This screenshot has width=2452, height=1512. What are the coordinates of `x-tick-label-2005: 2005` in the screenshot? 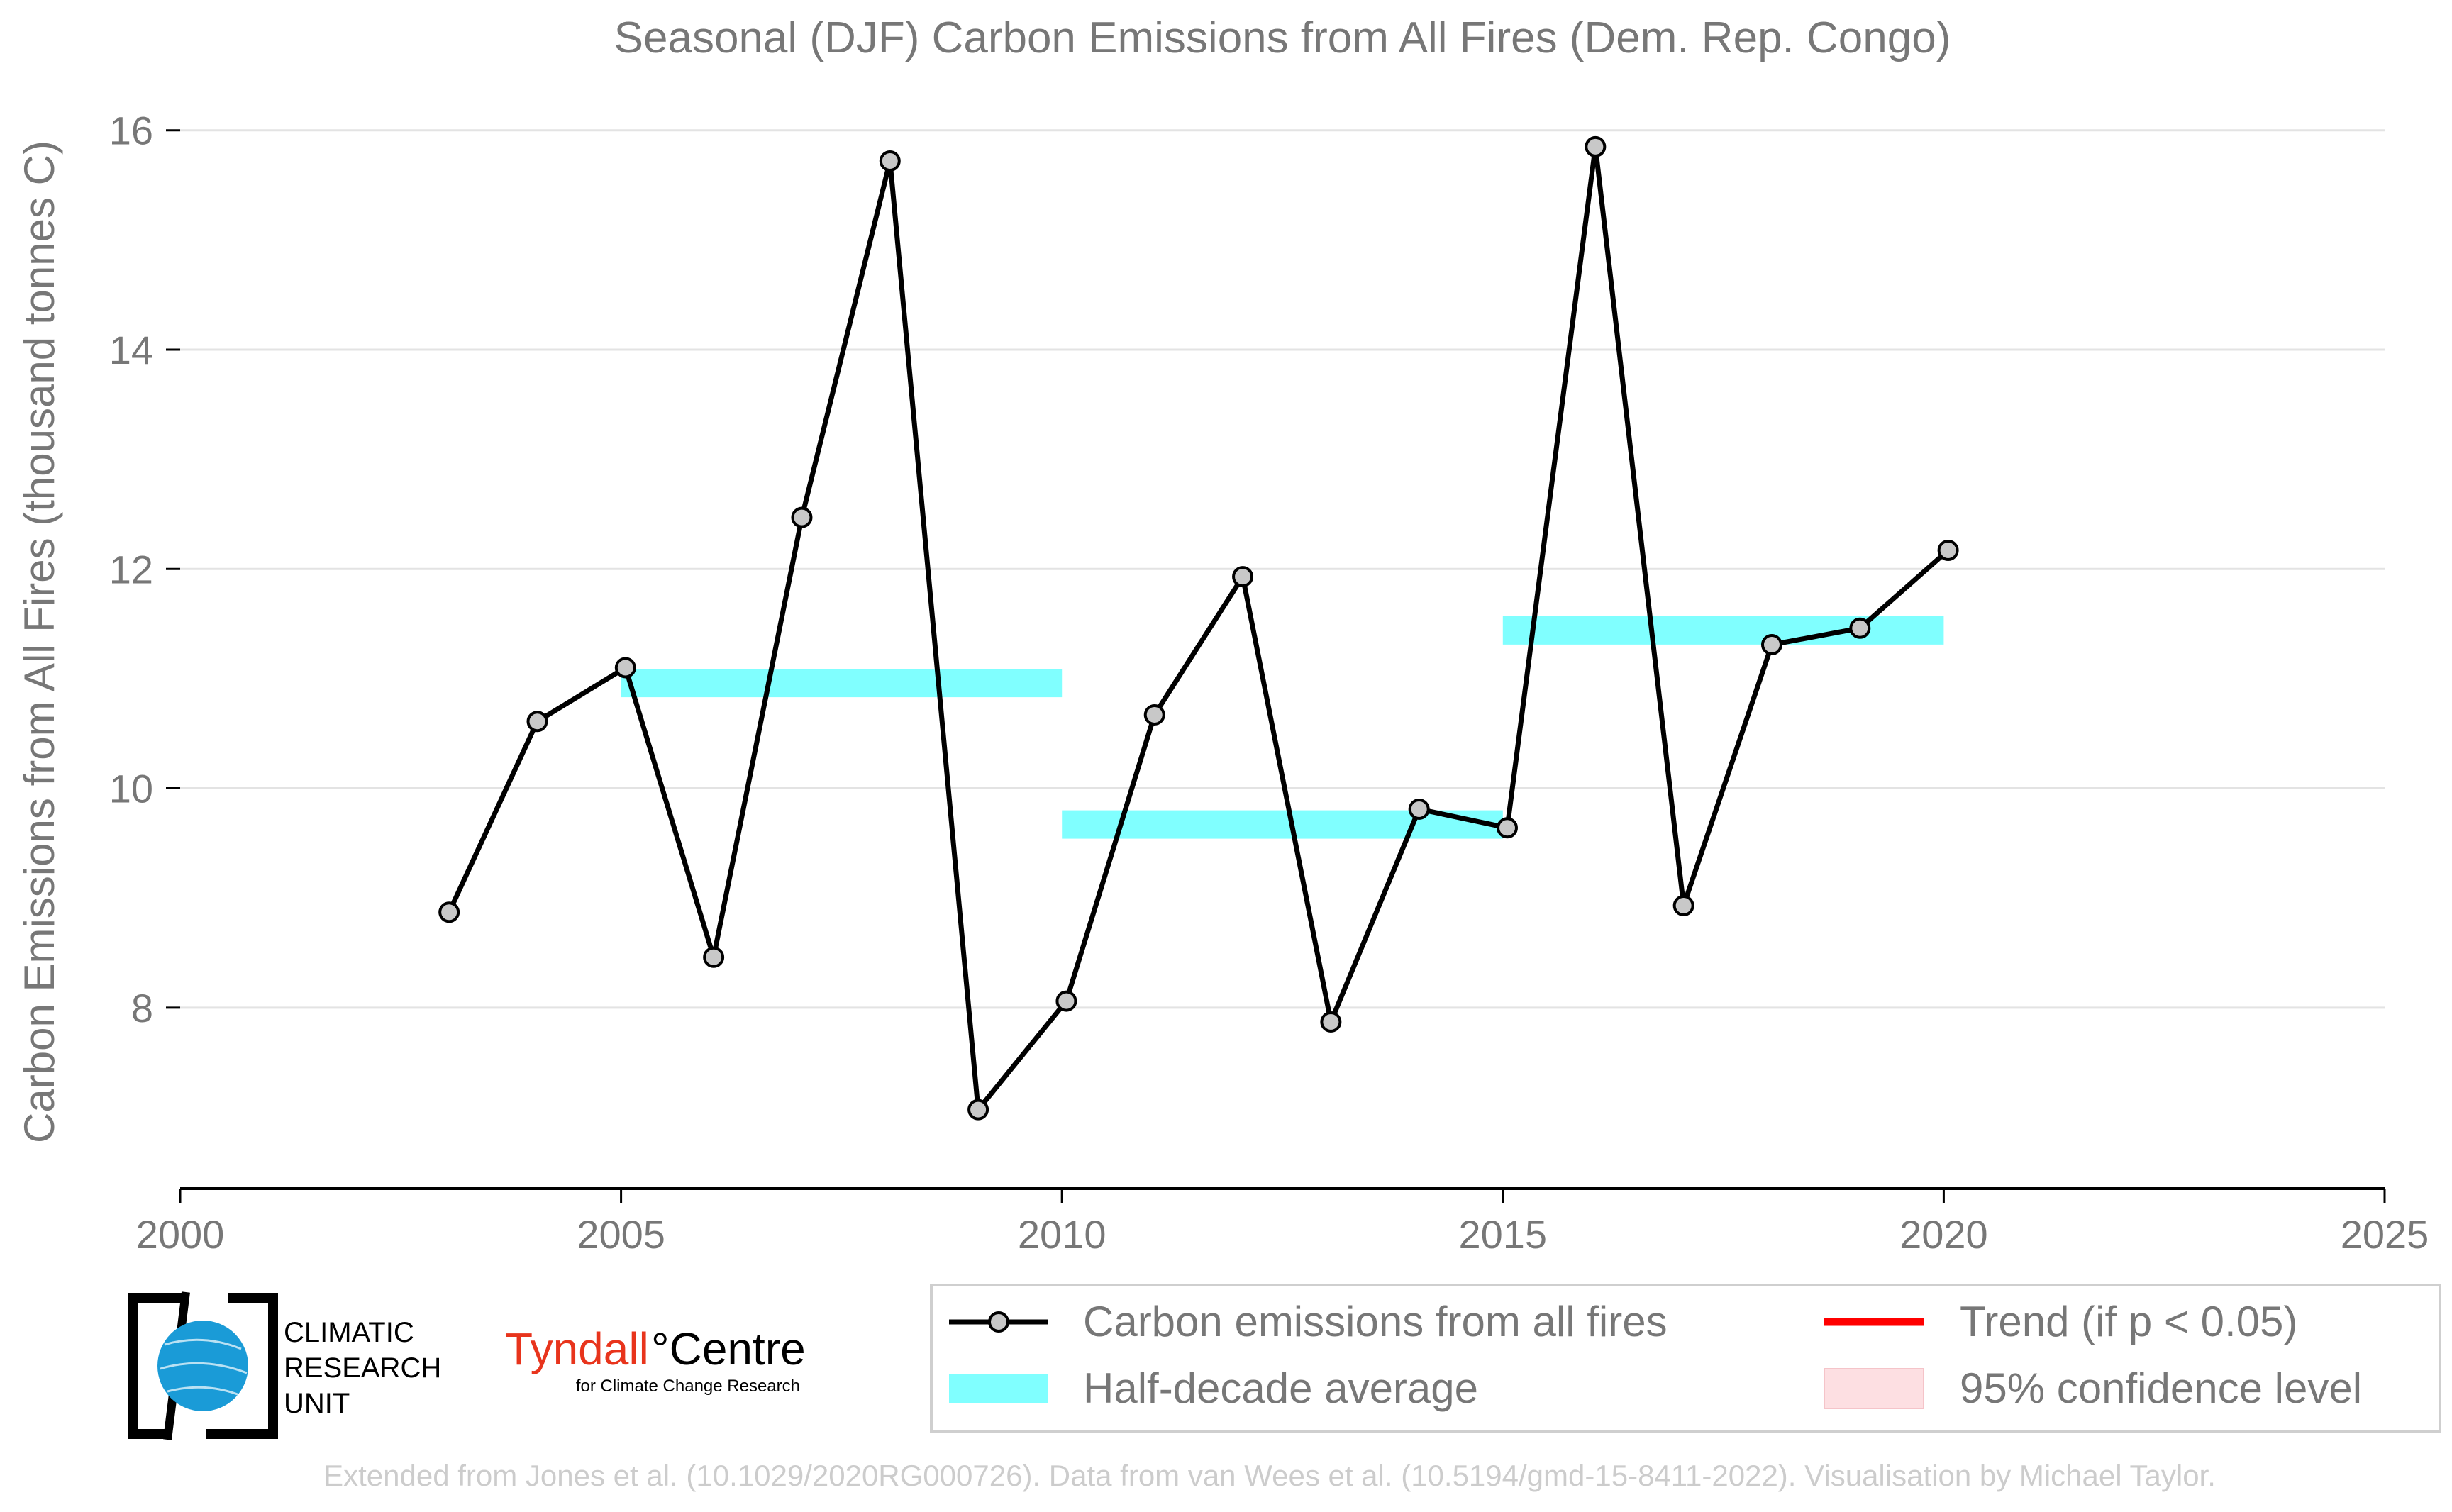 It's located at (621, 1234).